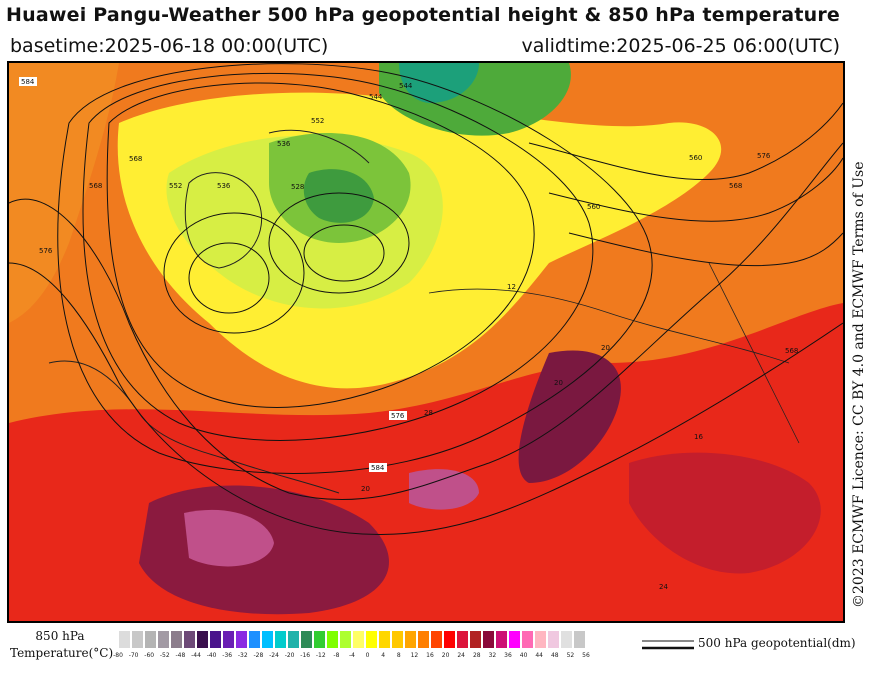 The image size is (870, 680). Describe the element at coordinates (668, 645) in the screenshot. I see `geopotential-legend-lines` at that location.